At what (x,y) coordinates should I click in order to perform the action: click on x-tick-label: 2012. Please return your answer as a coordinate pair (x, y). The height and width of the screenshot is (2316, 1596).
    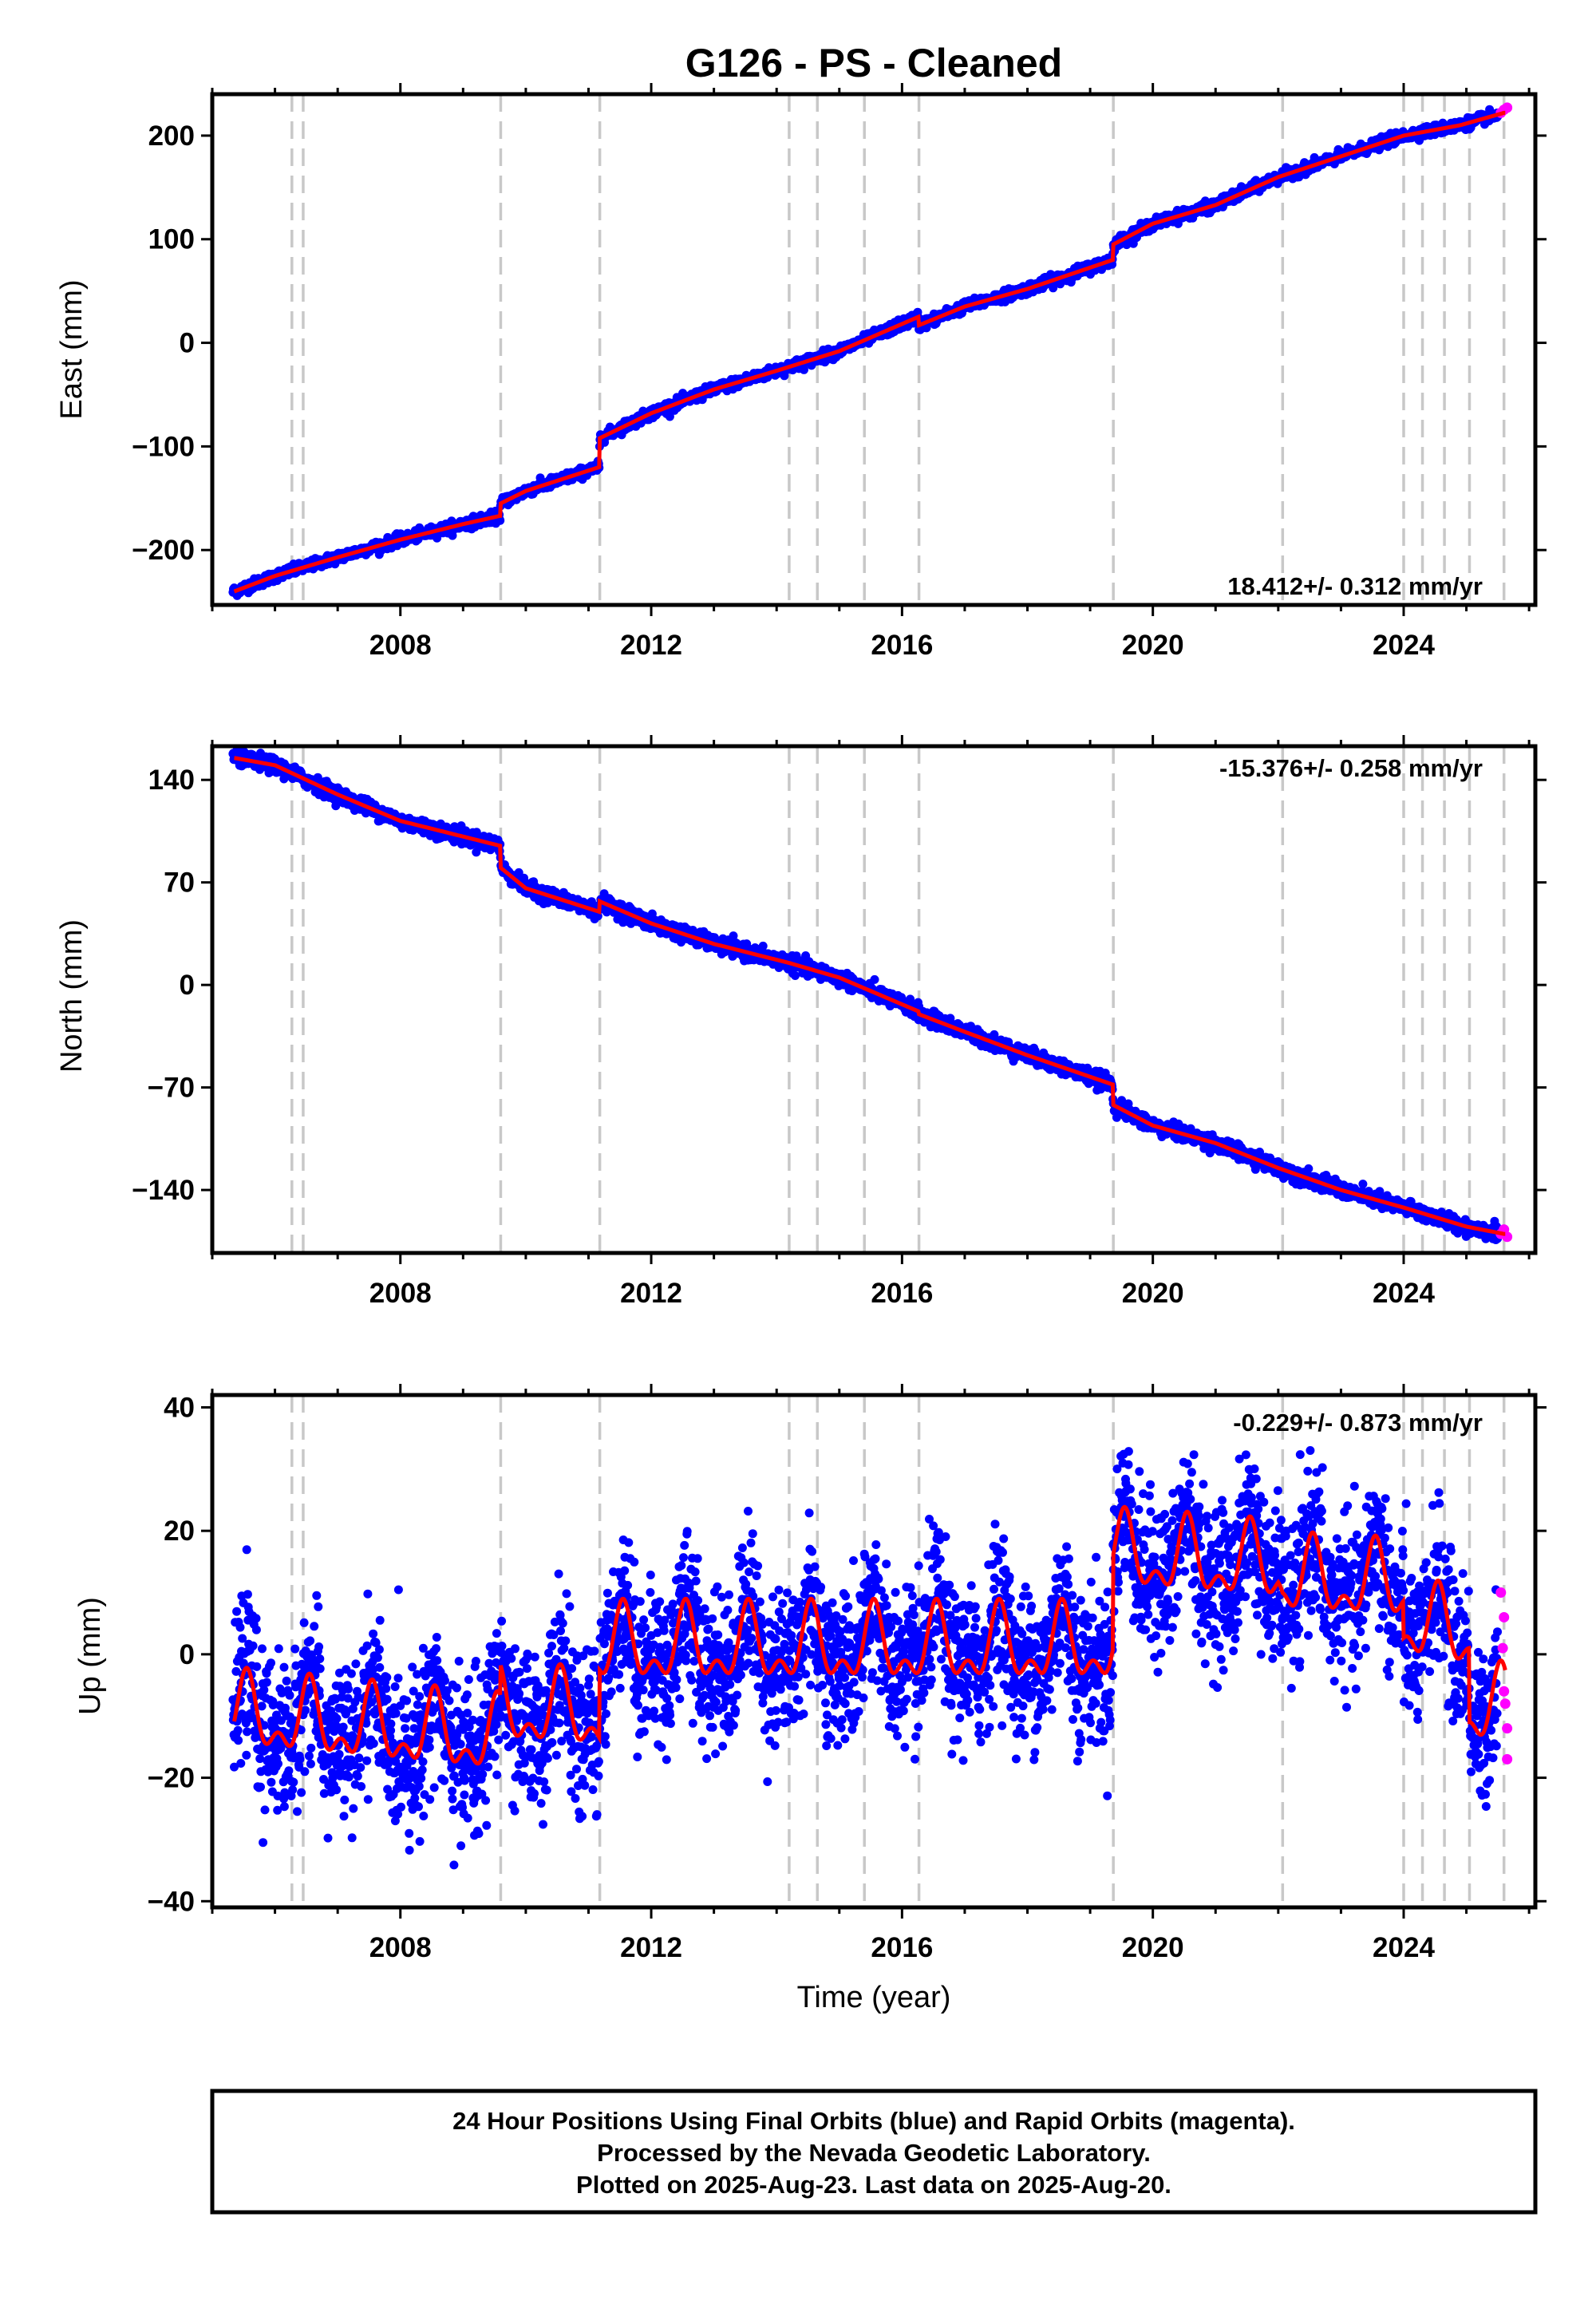
    Looking at the image, I should click on (651, 645).